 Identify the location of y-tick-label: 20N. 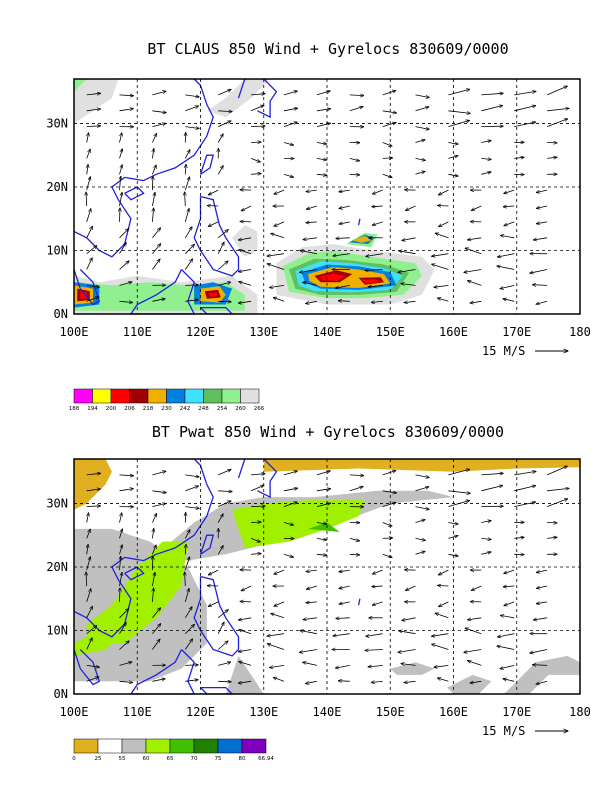
(57, 187).